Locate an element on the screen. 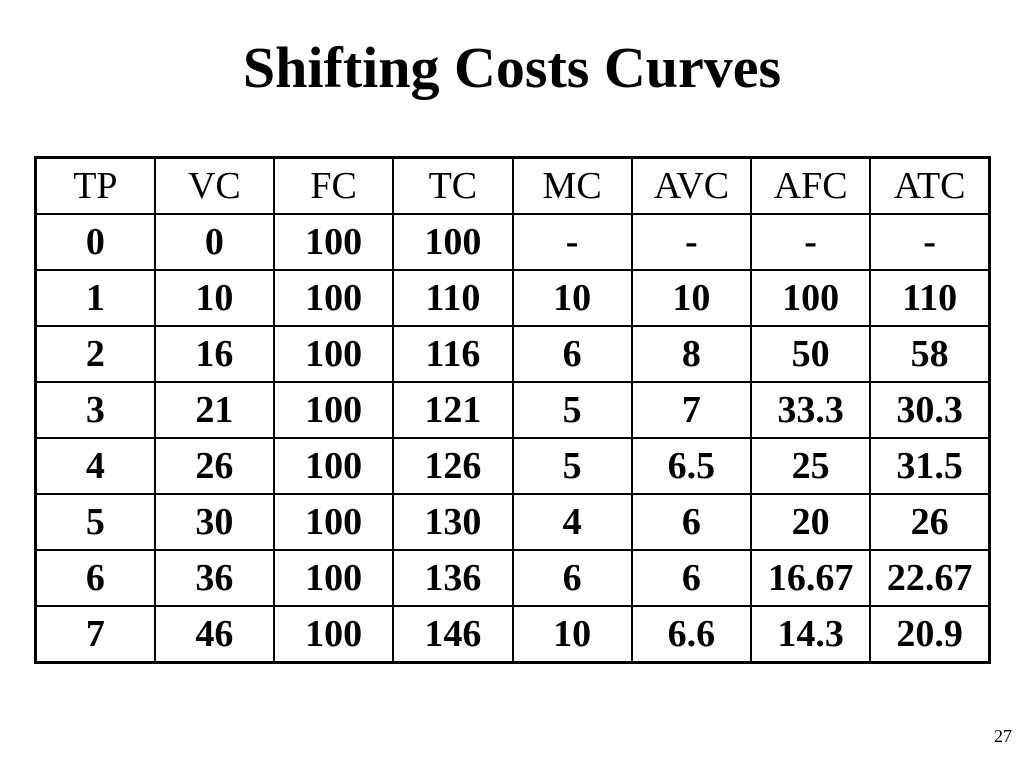 The image size is (1024, 768). table-cell: 20 is located at coordinates (810, 522).